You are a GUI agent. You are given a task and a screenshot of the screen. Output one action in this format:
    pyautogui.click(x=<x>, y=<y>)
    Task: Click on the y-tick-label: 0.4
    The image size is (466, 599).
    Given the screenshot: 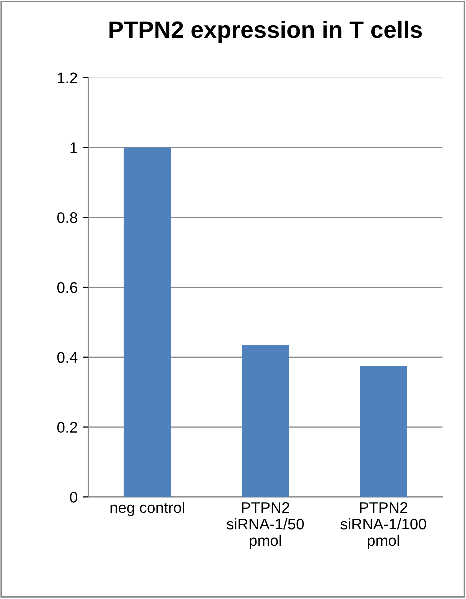 What is the action you would take?
    pyautogui.click(x=67, y=358)
    